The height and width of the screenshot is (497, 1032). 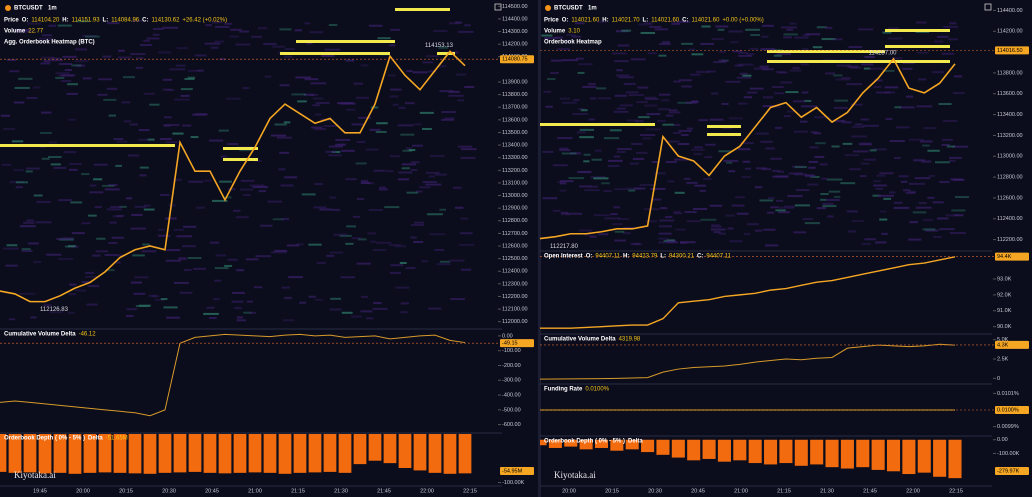 What do you see at coordinates (40, 491) in the screenshot?
I see `x-tick-label: 19:45` at bounding box center [40, 491].